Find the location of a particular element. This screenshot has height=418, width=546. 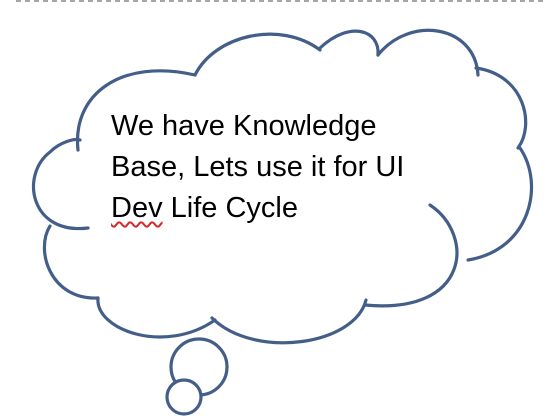

cloud-arc-top-left is located at coordinates (136, 110).